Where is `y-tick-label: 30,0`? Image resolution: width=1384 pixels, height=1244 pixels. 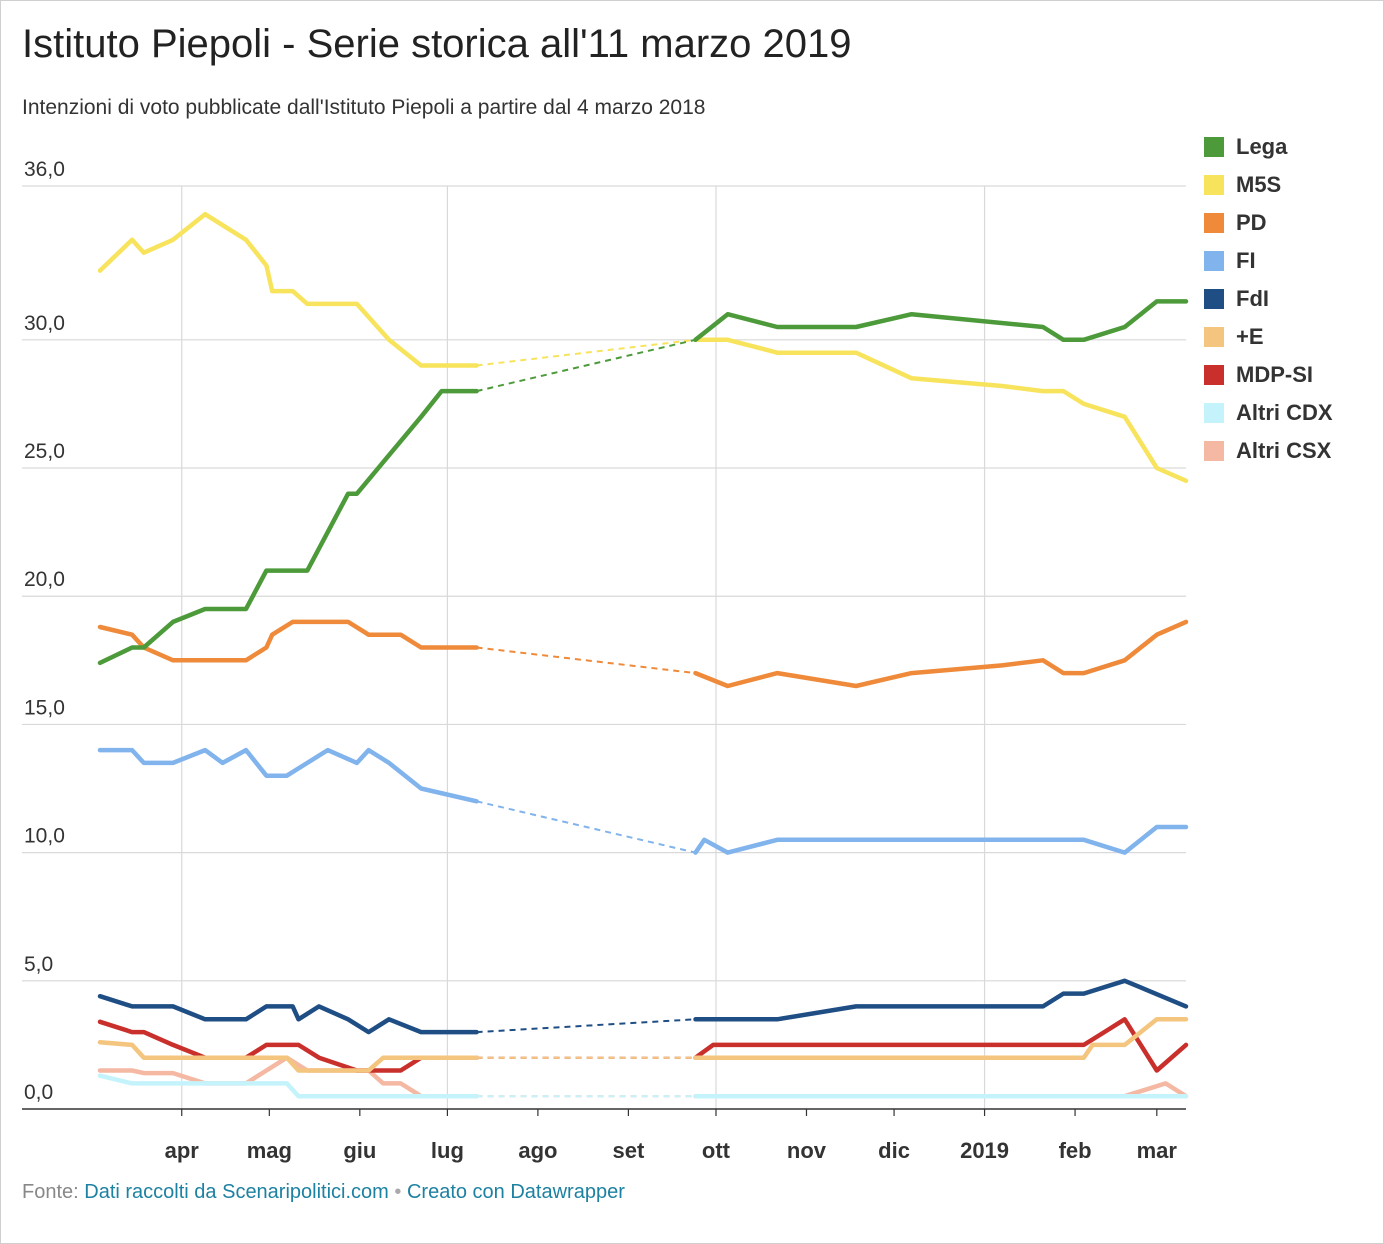 y-tick-label: 30,0 is located at coordinates (44, 323).